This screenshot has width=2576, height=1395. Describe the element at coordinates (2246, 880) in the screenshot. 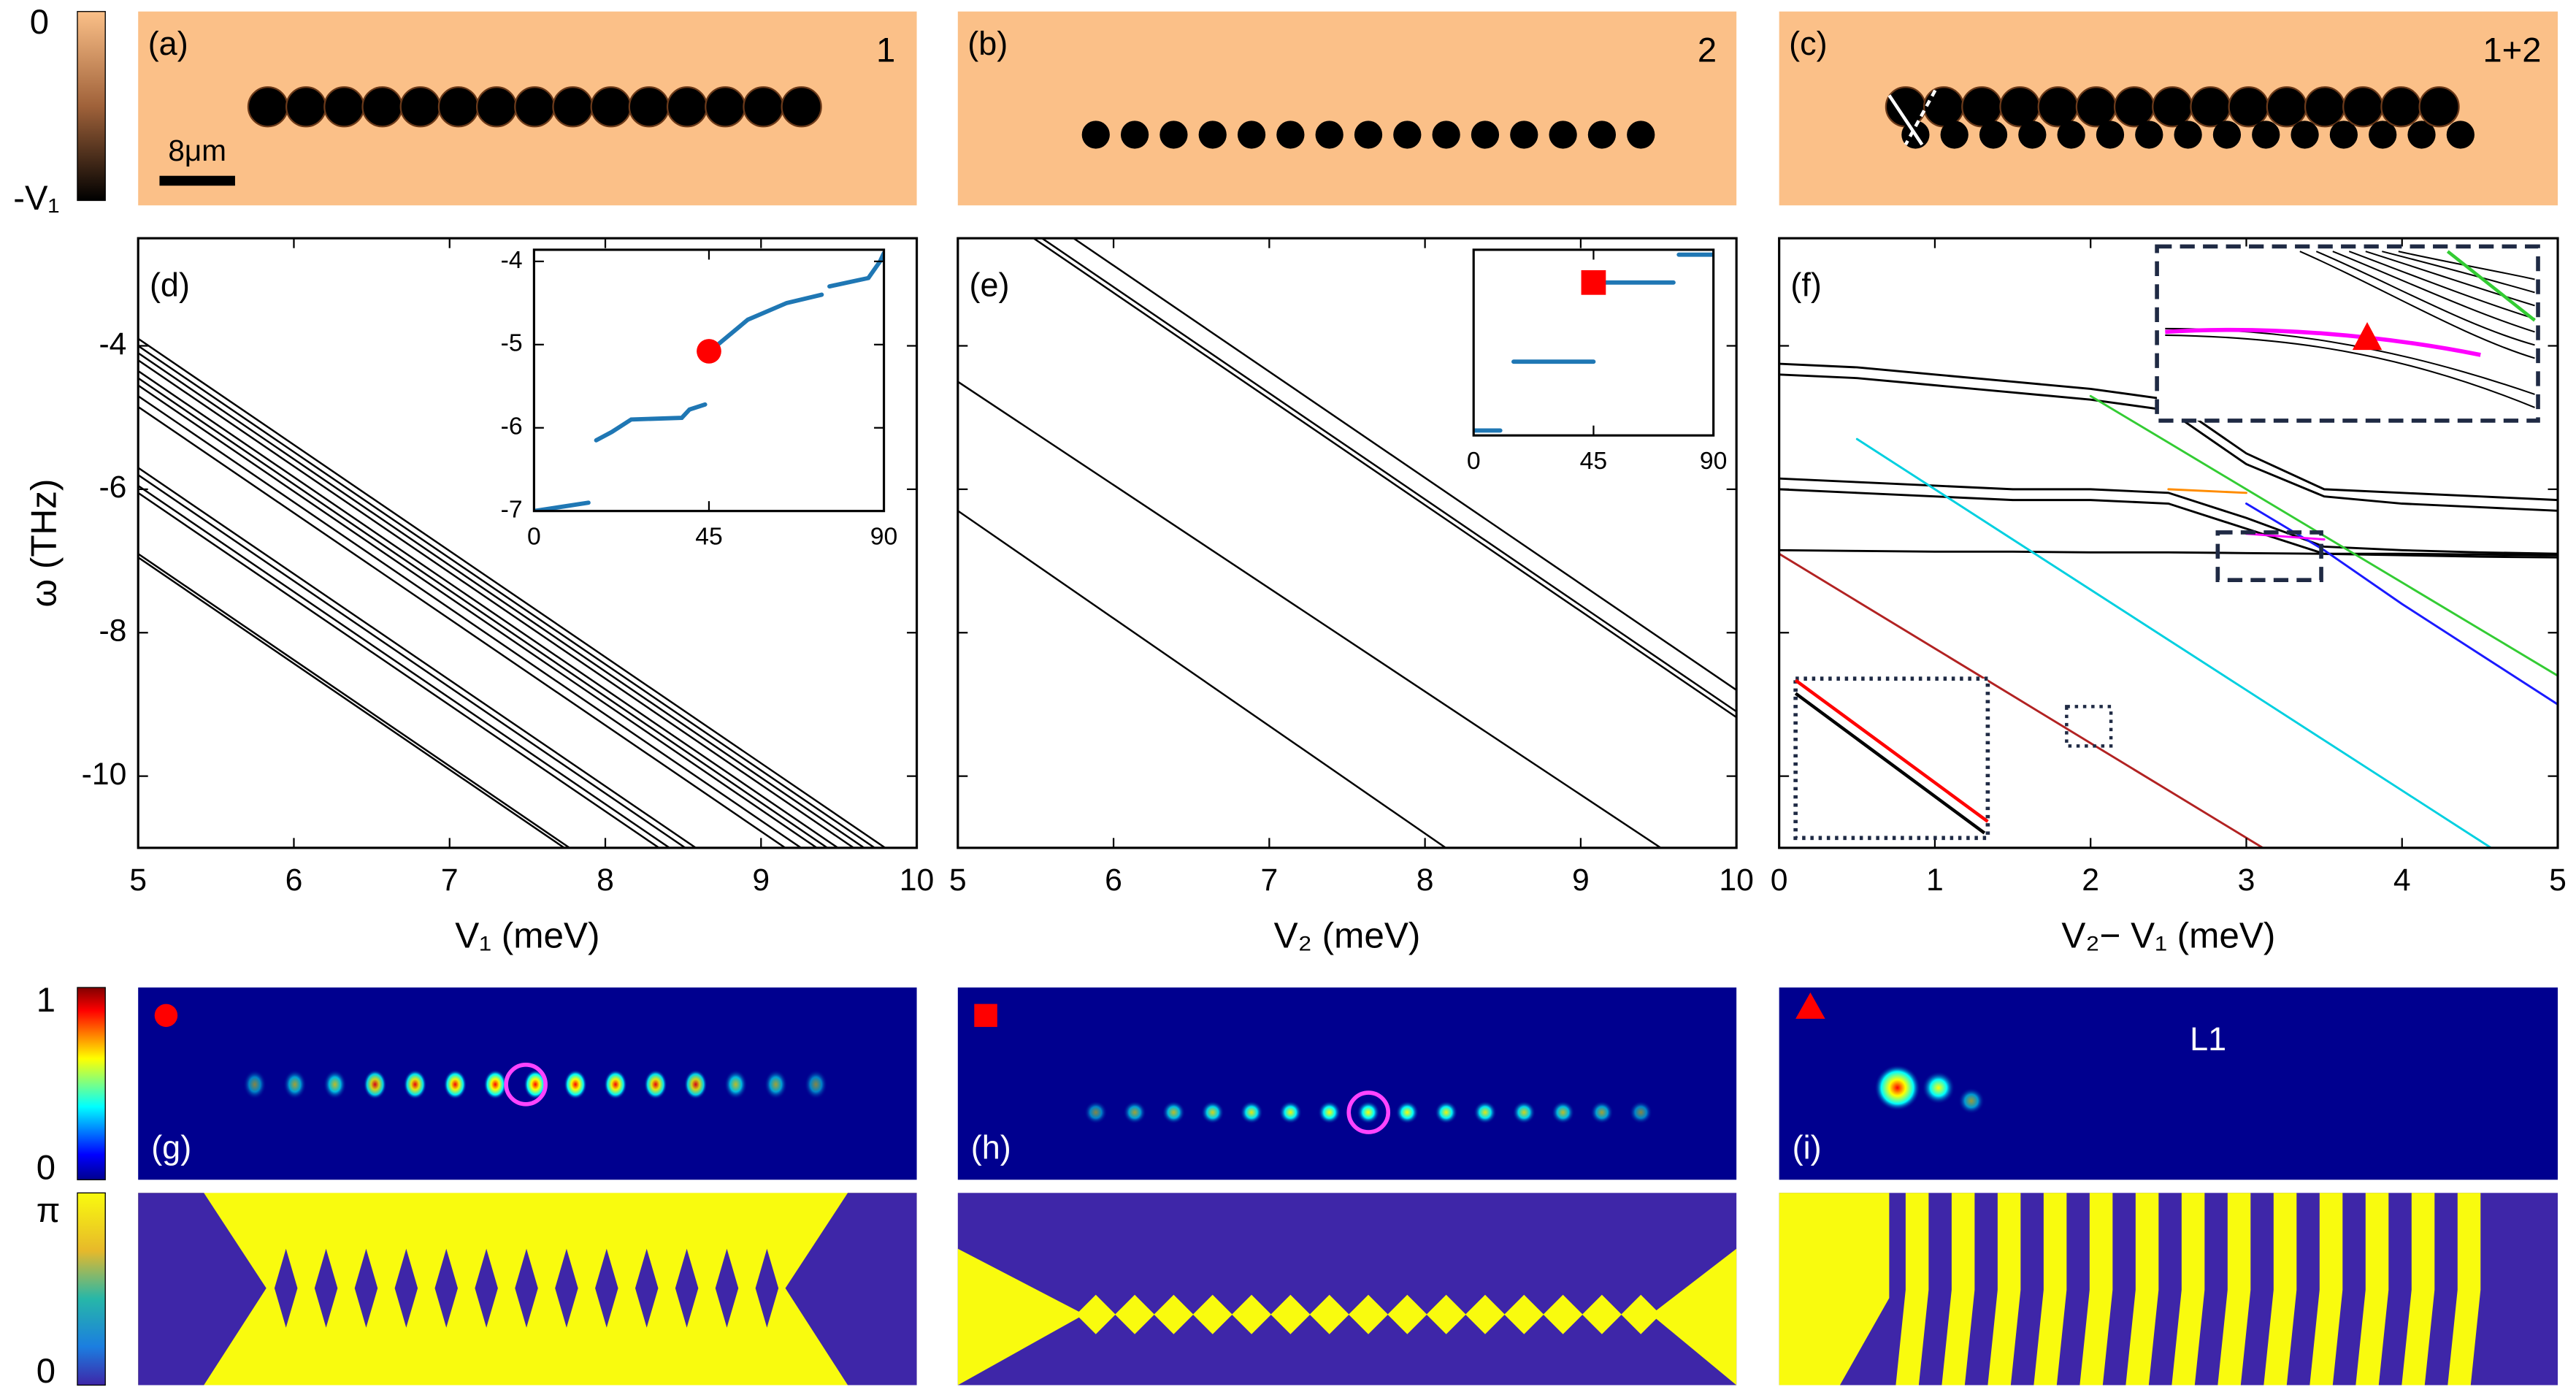

I see `x-tick-label: 3` at that location.